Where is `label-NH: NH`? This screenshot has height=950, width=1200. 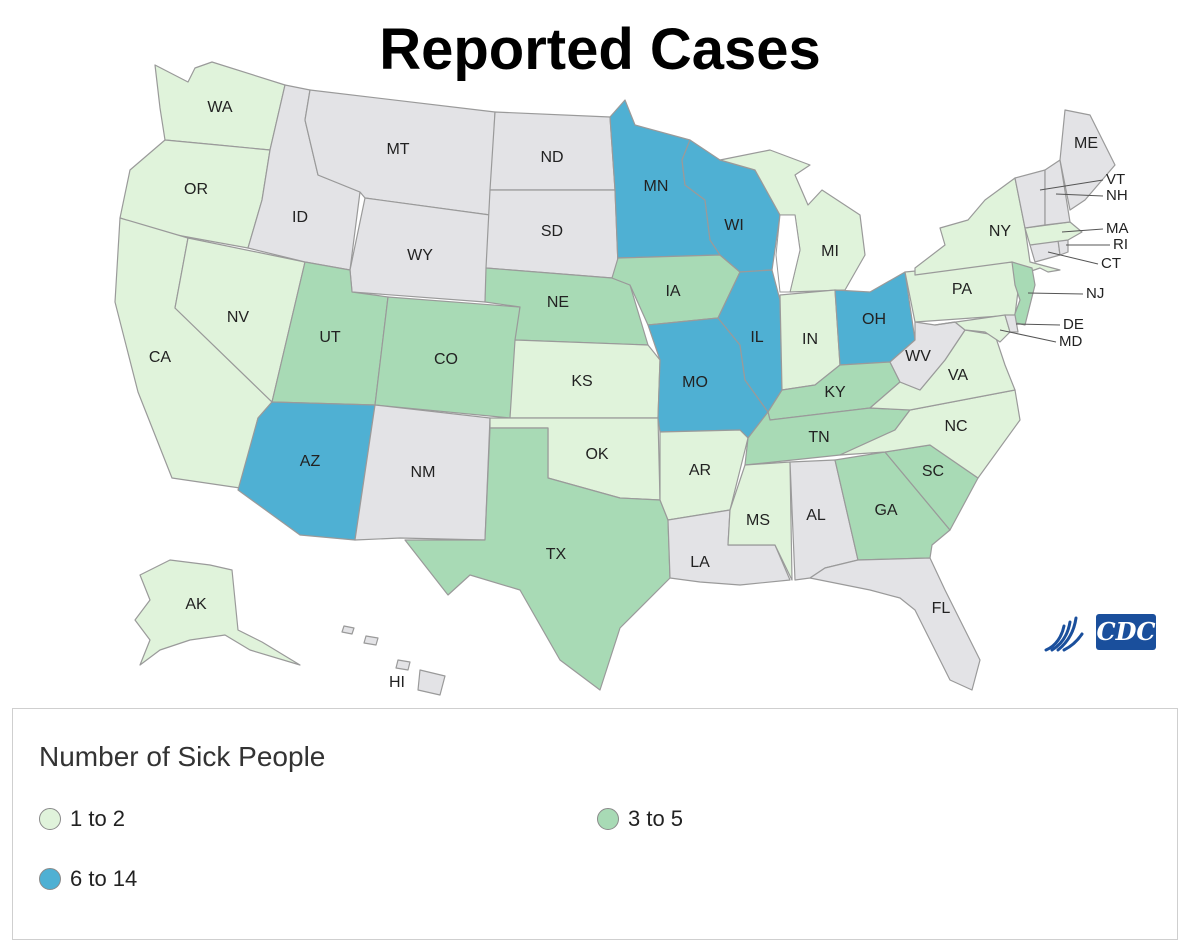
label-NH: NH is located at coordinates (1117, 195).